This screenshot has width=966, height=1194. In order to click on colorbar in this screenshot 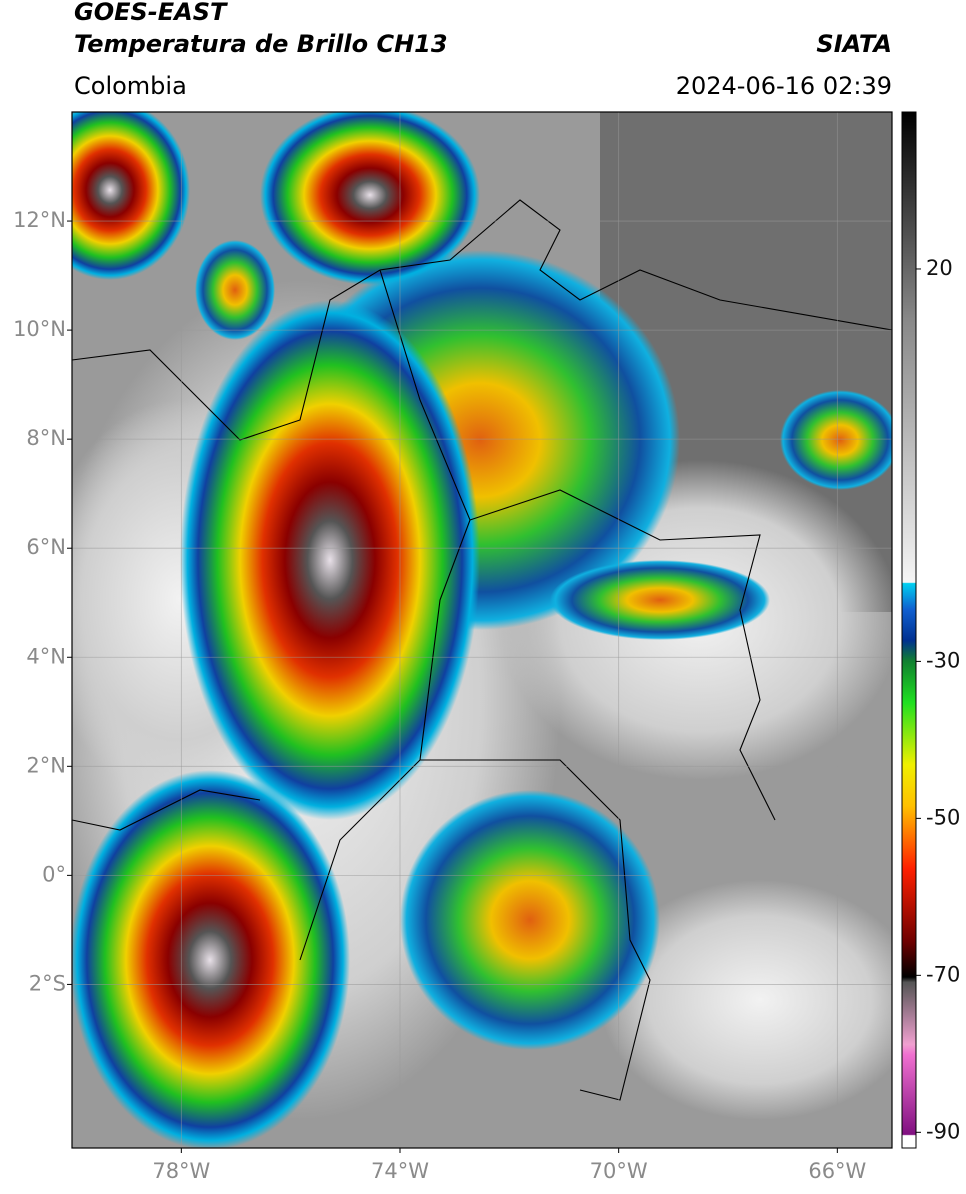, I will do `click(909, 630)`.